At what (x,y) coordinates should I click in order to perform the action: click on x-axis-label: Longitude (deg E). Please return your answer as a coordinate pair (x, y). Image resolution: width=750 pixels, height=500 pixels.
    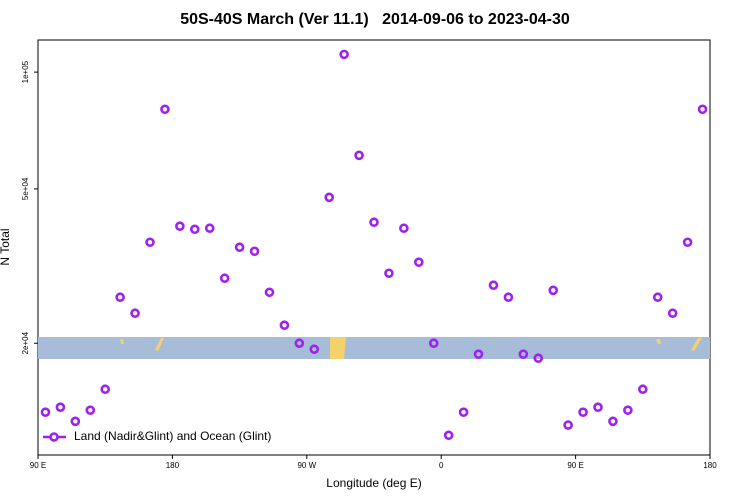
    Looking at the image, I should click on (373, 483).